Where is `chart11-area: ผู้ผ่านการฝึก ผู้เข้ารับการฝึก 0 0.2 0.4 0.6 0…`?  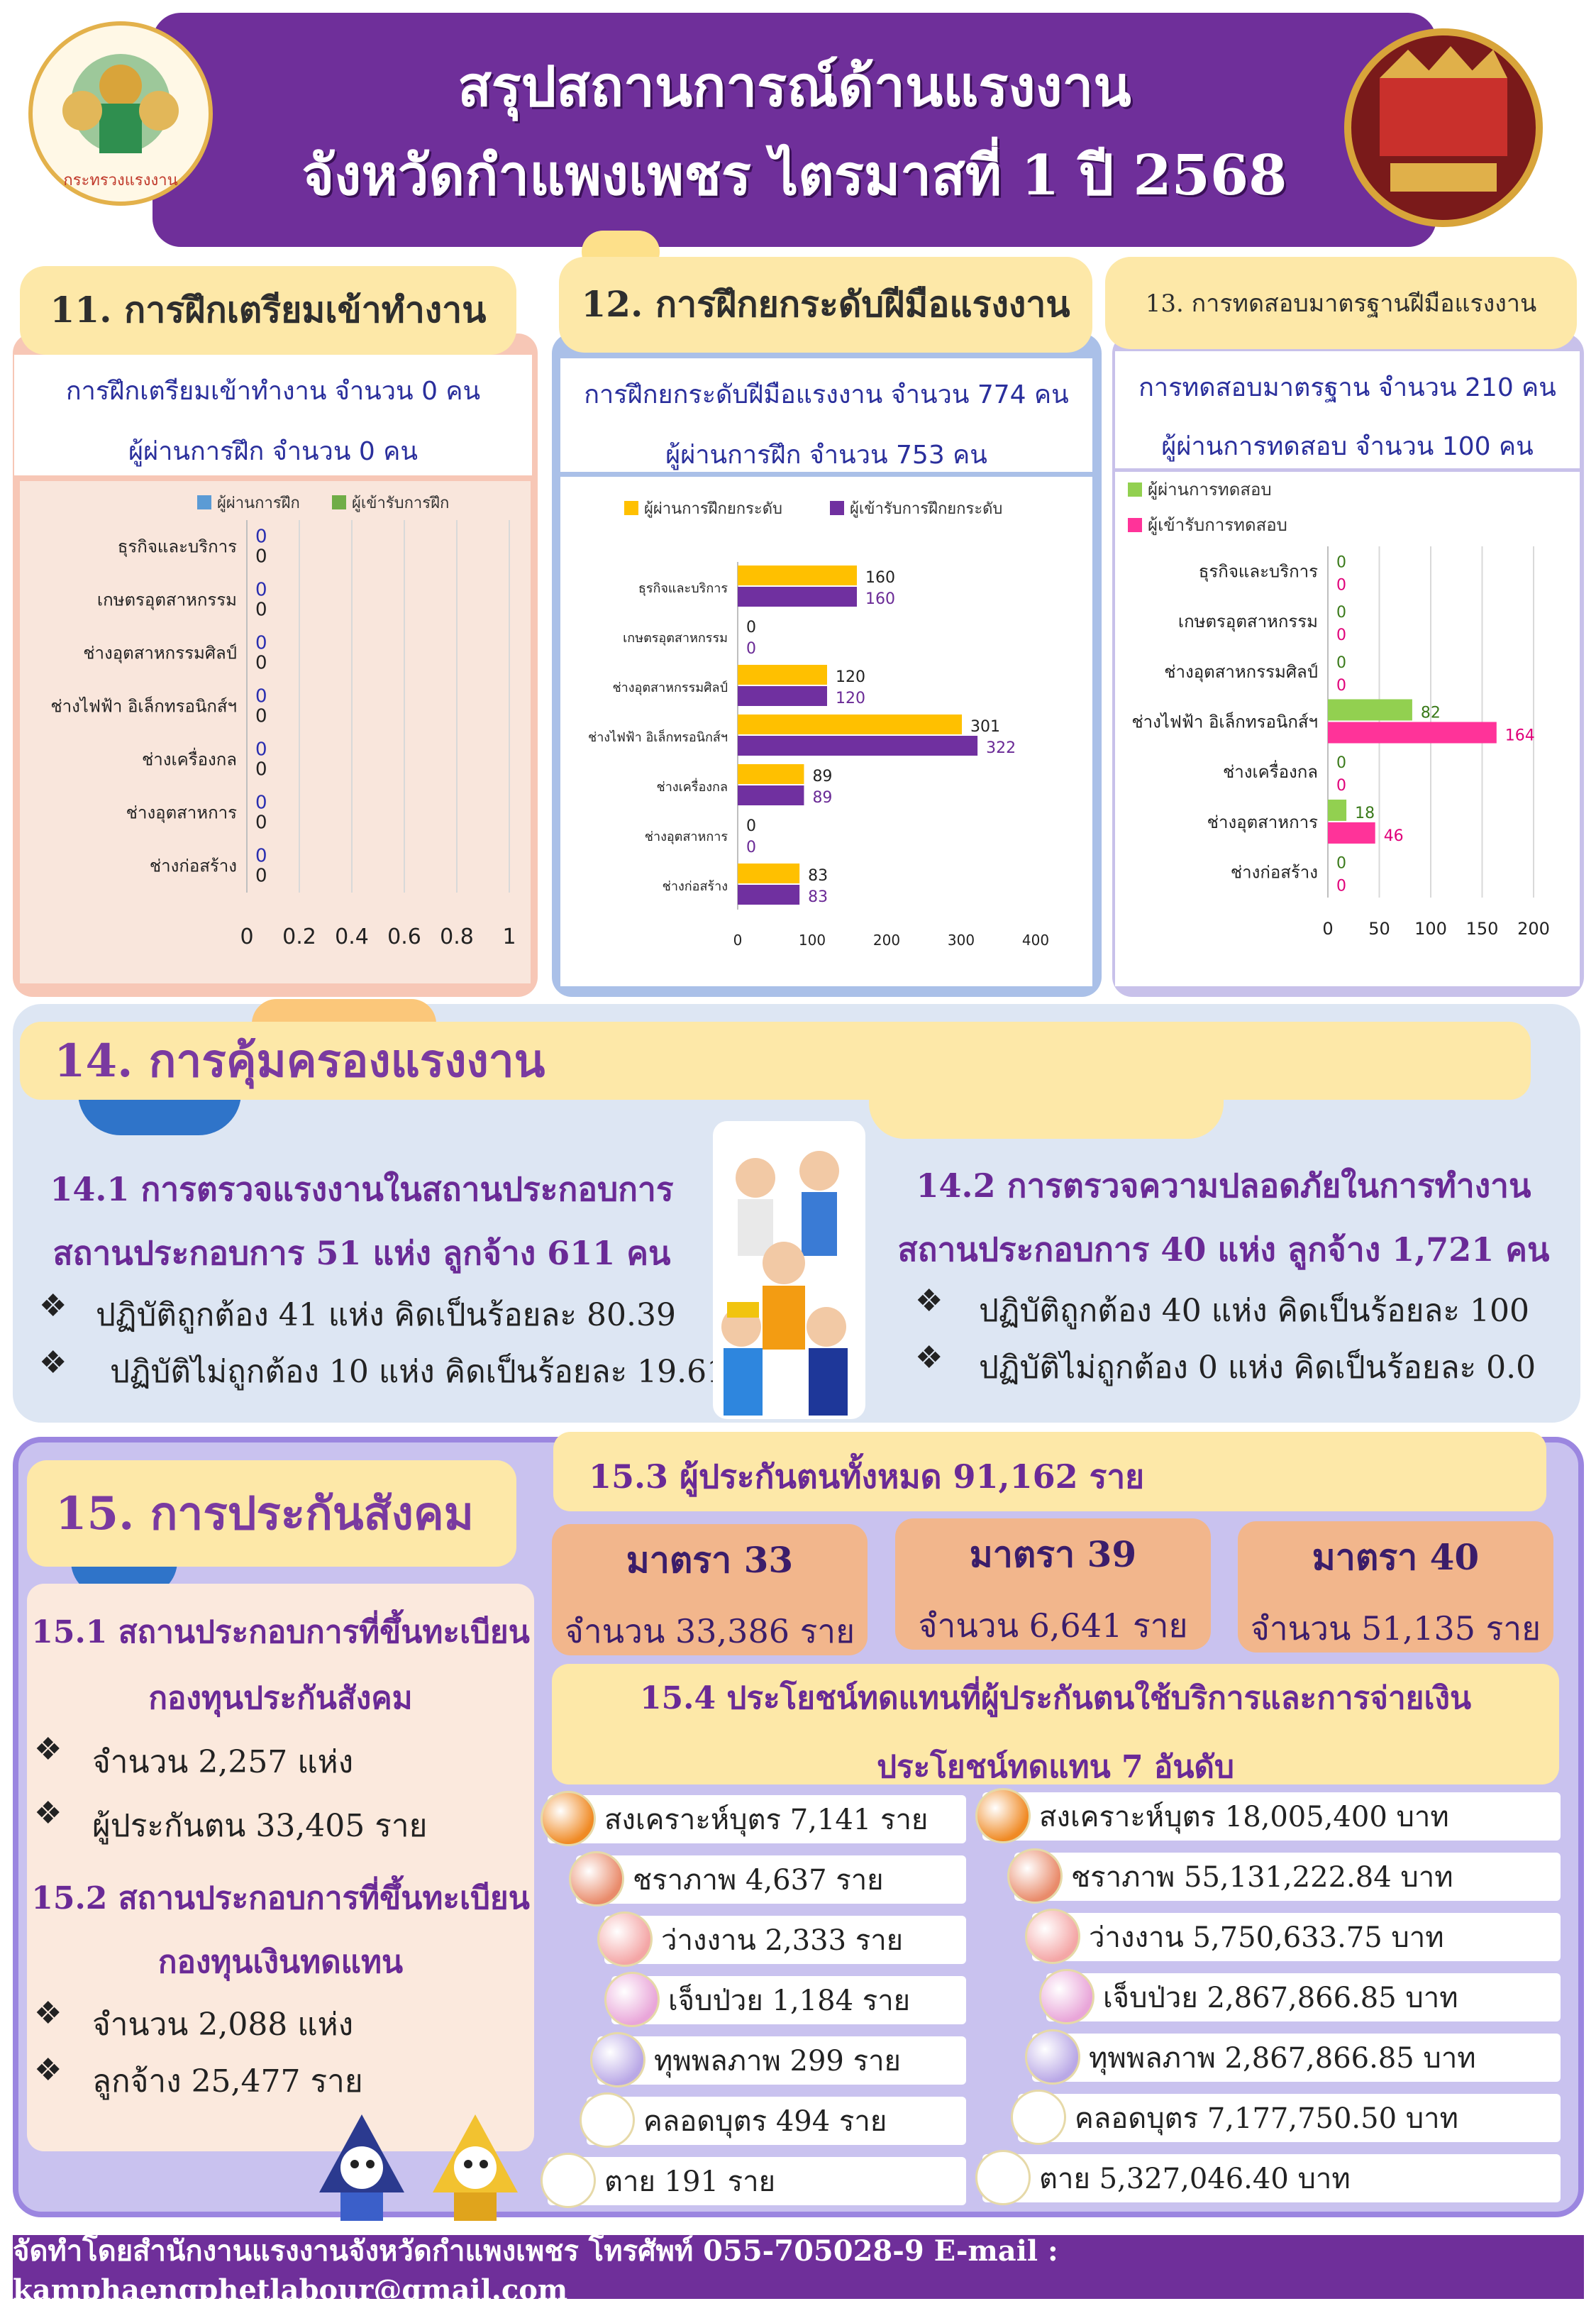 chart11-area: ผู้ผ่านการฝึก ผู้เข้ารับการฝึก 0 0.2 0.4 0.6 0… is located at coordinates (276, 732).